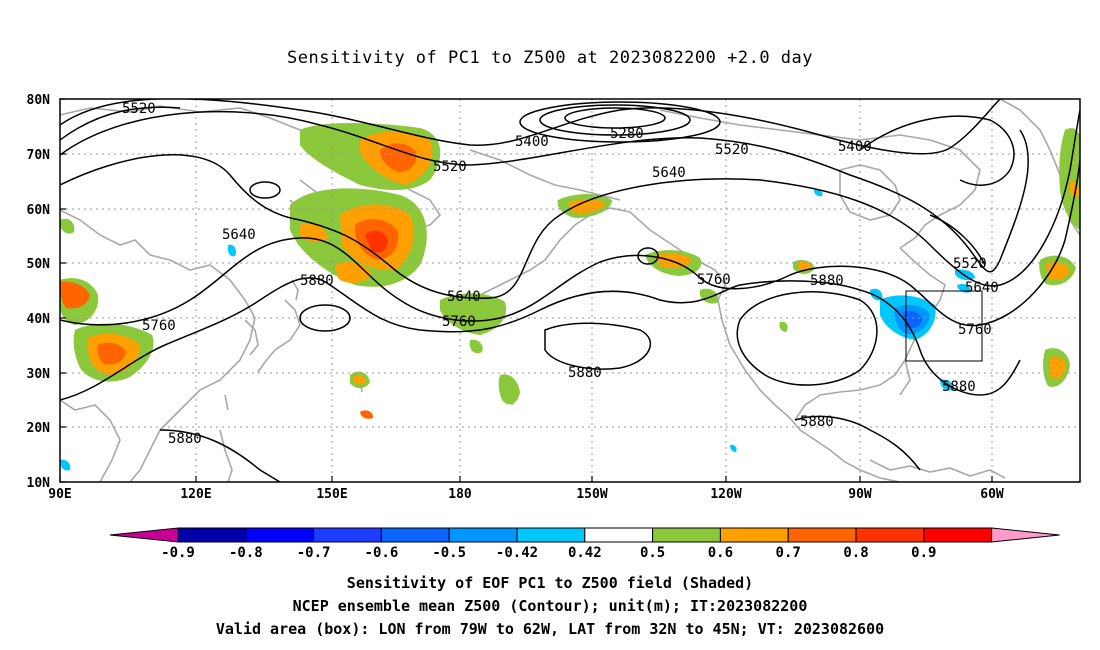 This screenshot has width=1100, height=650. What do you see at coordinates (591, 494) in the screenshot?
I see `lon-label: 150W` at bounding box center [591, 494].